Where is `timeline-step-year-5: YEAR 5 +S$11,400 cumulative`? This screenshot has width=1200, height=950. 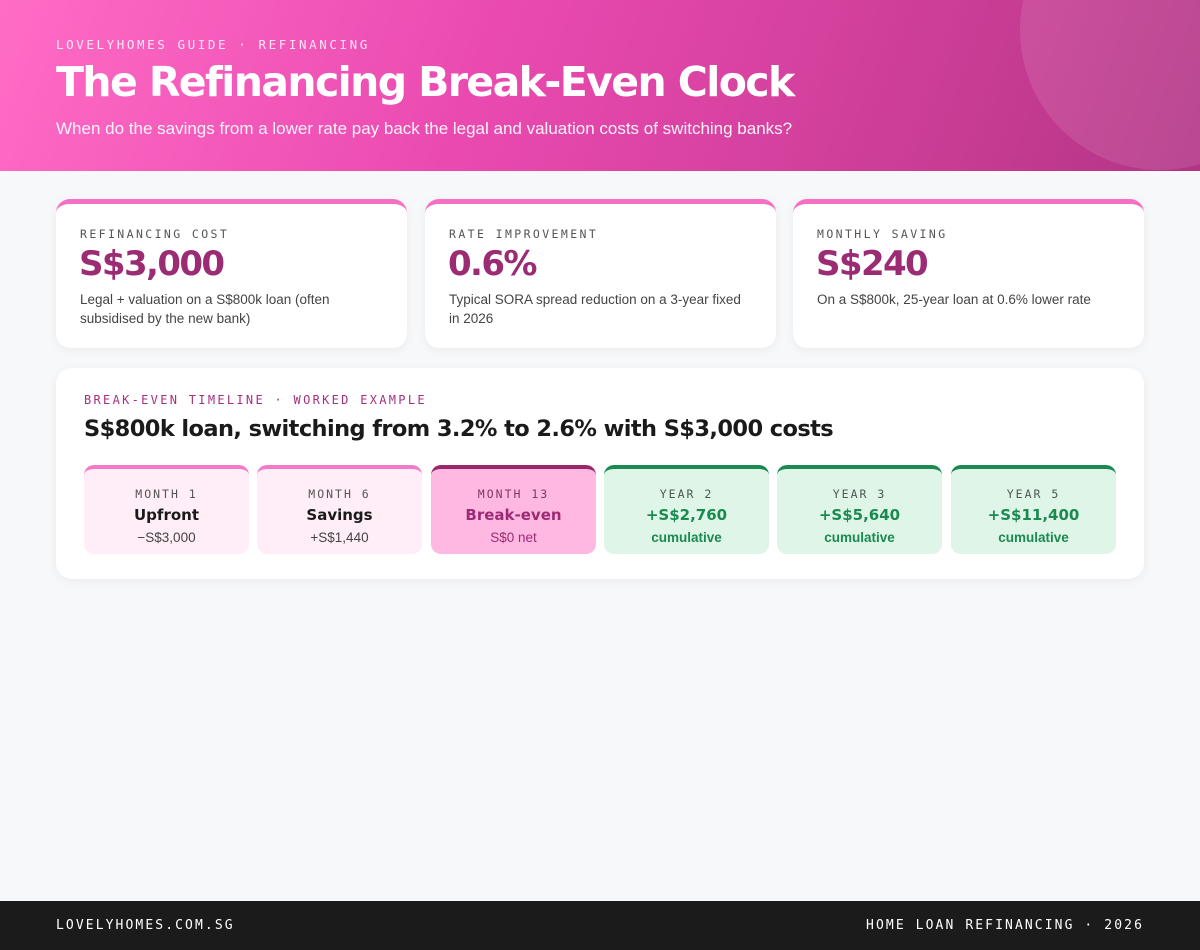
timeline-step-year-5: YEAR 5 +S$11,400 cumulative is located at coordinates (1033, 509).